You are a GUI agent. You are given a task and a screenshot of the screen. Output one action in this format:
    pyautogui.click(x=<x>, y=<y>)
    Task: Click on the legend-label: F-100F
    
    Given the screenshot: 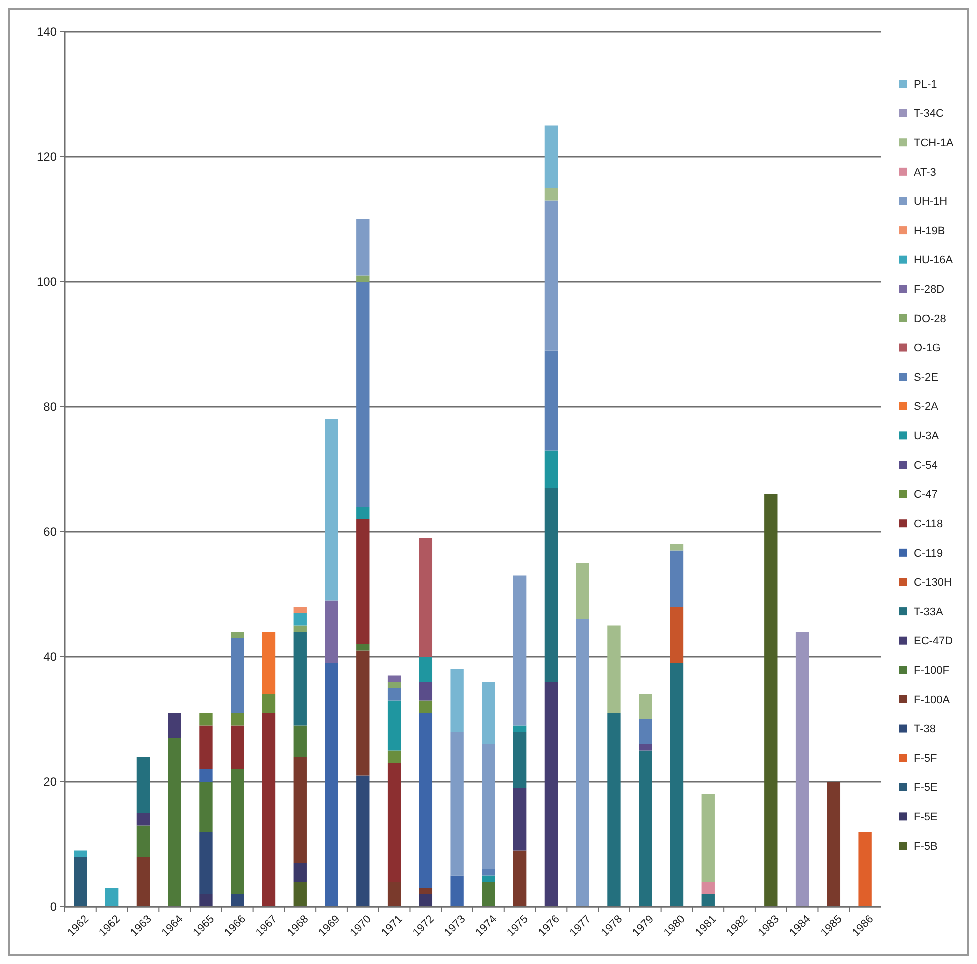 What is the action you would take?
    pyautogui.click(x=932, y=671)
    